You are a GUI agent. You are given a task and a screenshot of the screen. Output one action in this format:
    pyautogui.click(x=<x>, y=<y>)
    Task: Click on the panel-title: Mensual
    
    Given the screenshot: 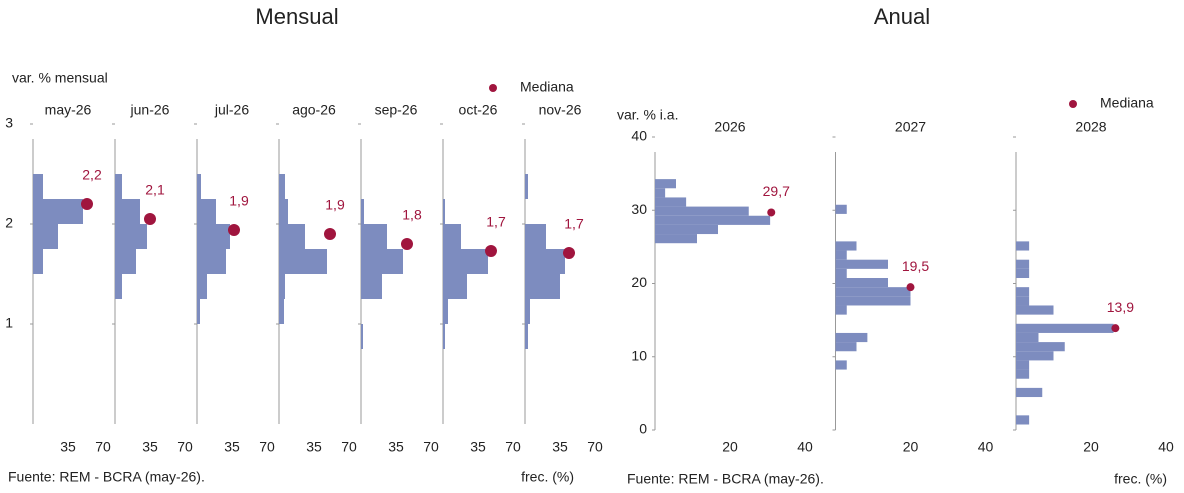 What is the action you would take?
    pyautogui.click(x=296, y=16)
    